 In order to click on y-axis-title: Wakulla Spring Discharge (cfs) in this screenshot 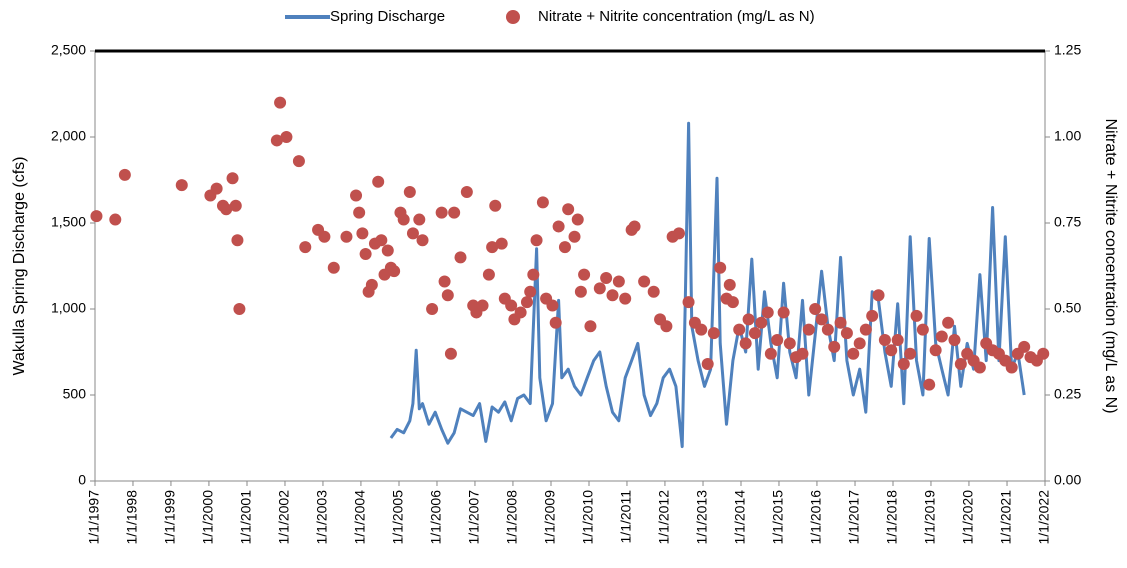, I will do `click(19, 265)`.